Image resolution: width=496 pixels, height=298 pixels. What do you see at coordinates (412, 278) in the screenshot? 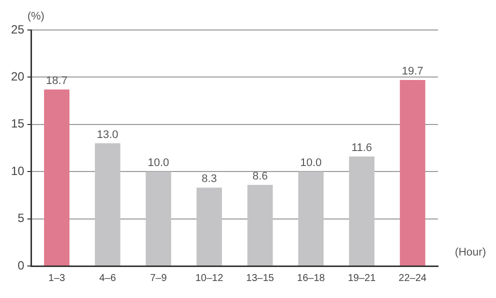
I see `x-tick-label: 22–24` at bounding box center [412, 278].